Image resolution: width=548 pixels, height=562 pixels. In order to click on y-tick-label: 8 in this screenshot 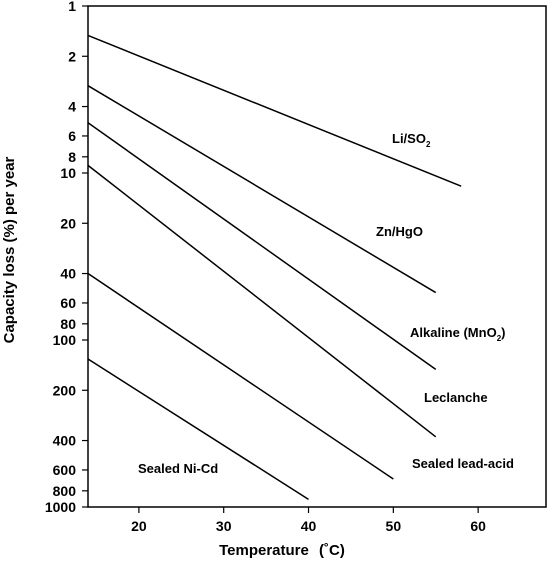, I will do `click(72, 157)`.